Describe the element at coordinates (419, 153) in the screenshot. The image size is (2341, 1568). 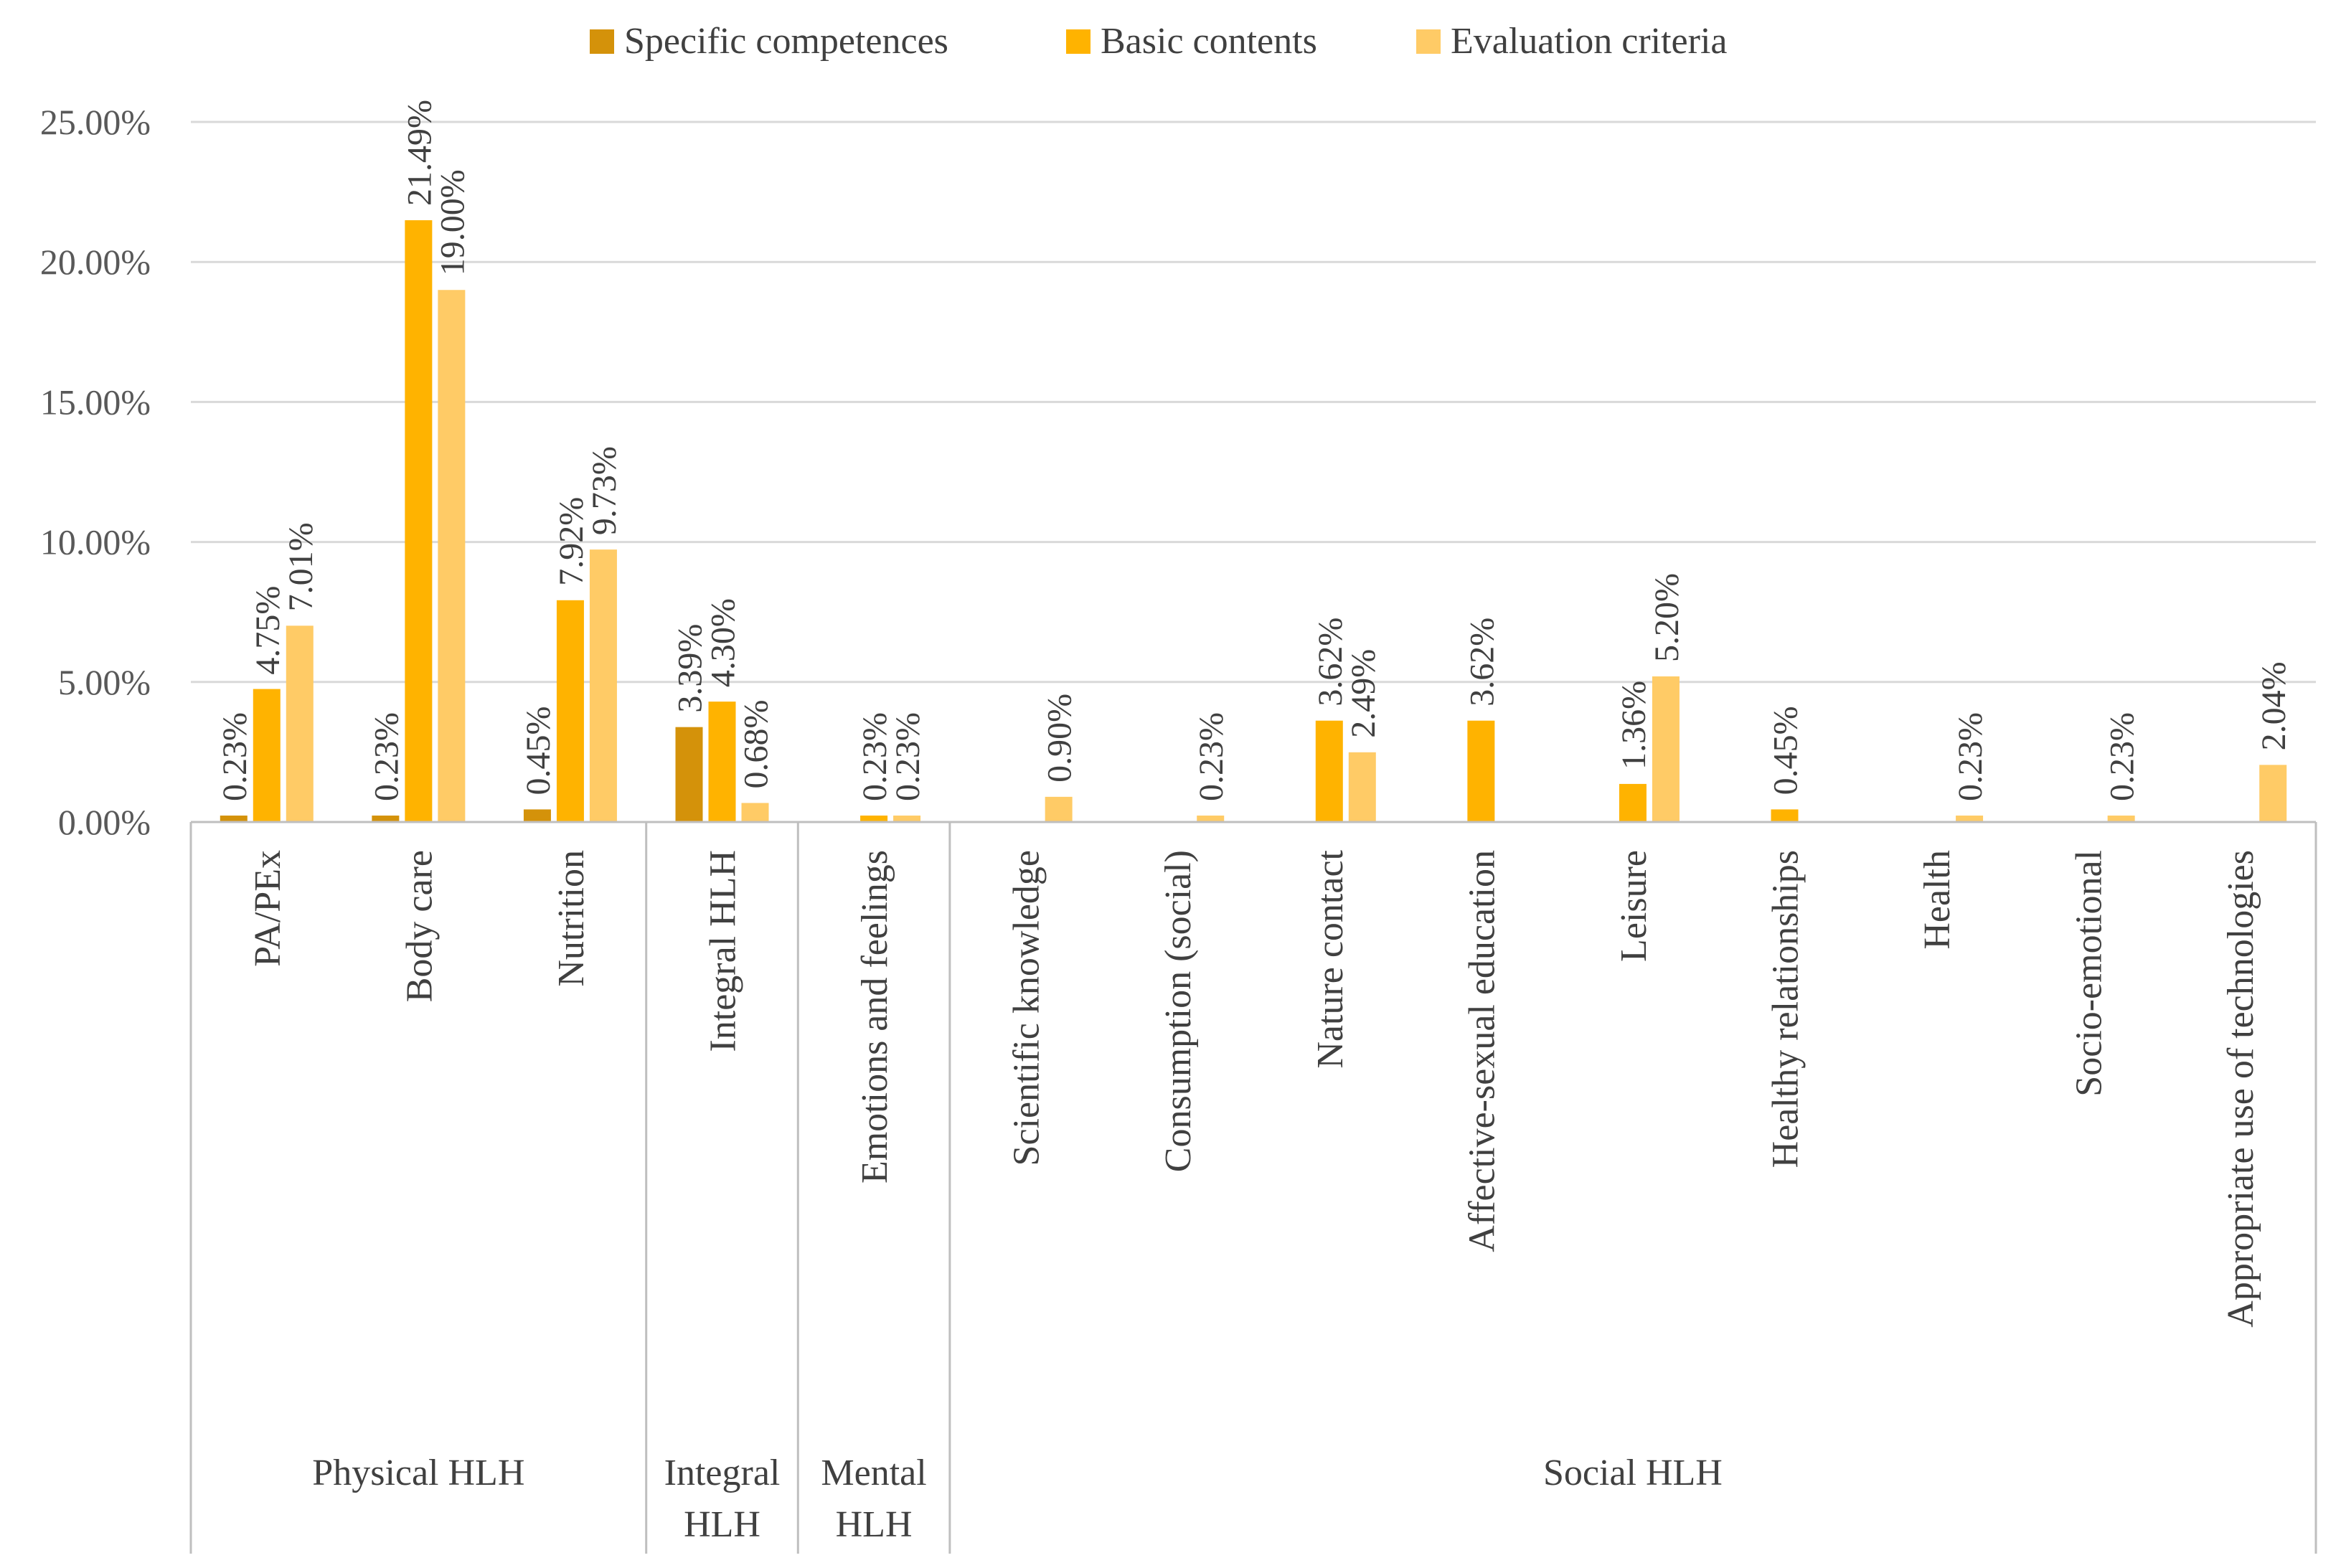
I see `data-label: 21.49%` at that location.